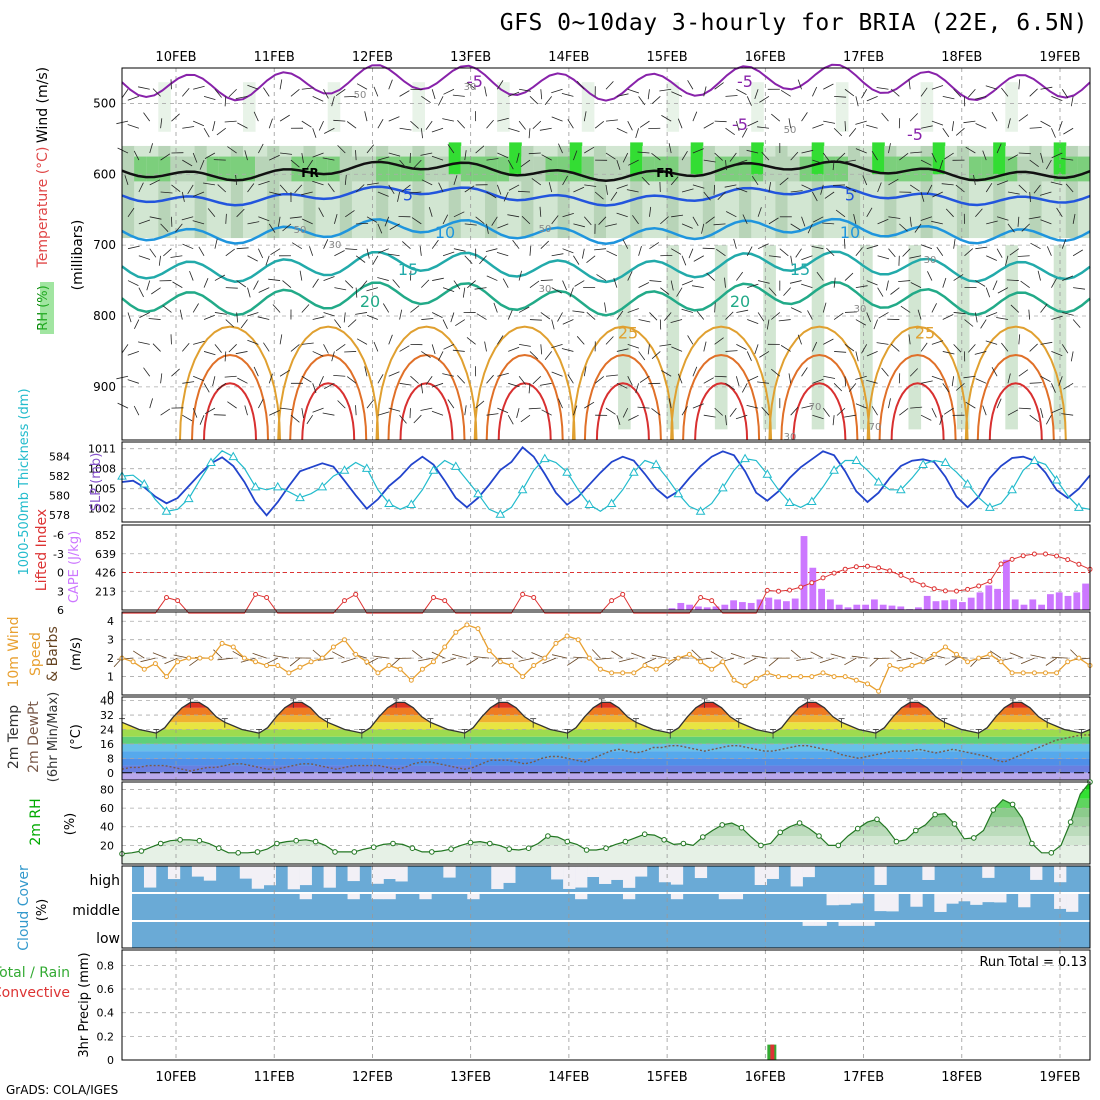 The width and height of the screenshot is (1100, 1100). I want to click on temp-ylabel-4: (°C), so click(76, 737).